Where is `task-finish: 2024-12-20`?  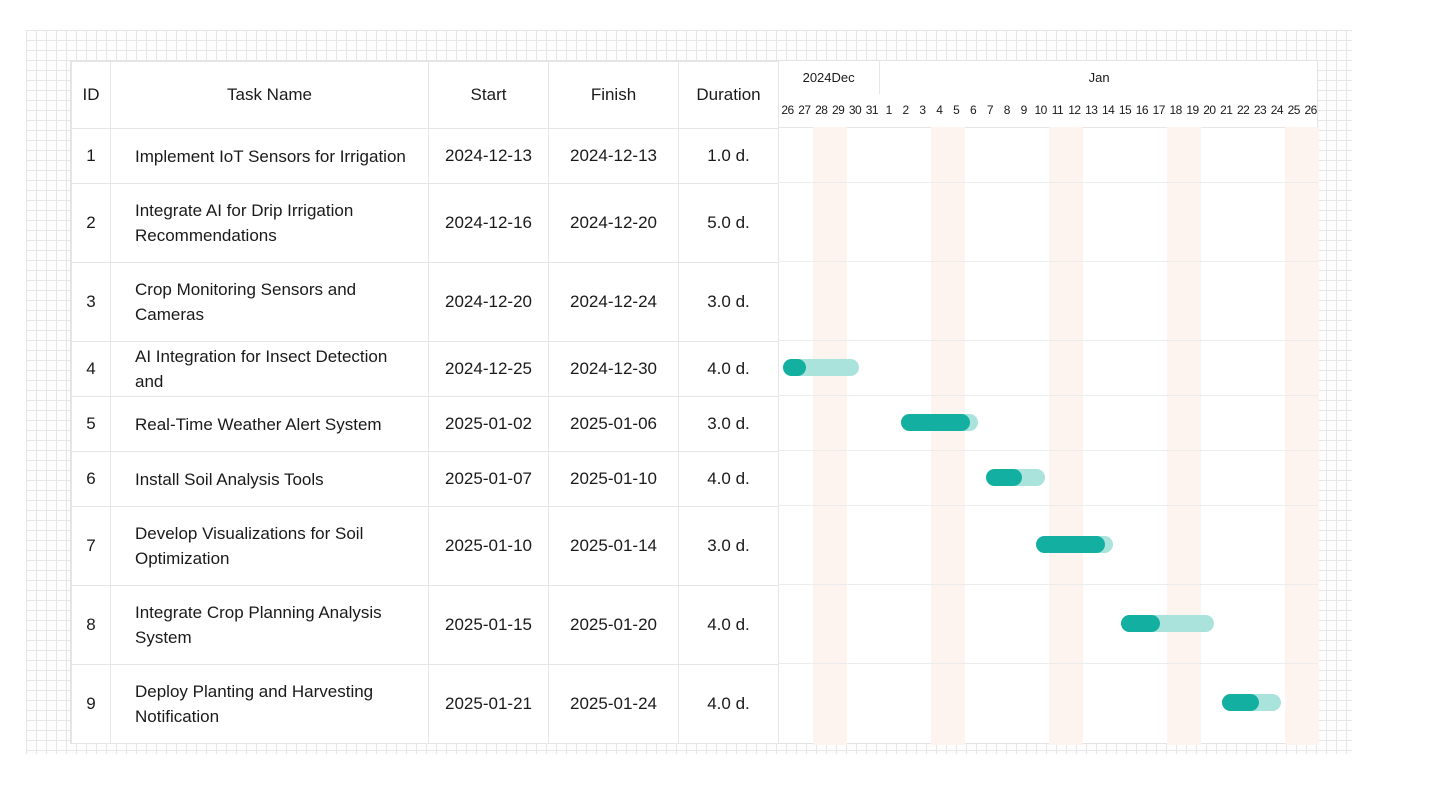
task-finish: 2024-12-20 is located at coordinates (613, 223).